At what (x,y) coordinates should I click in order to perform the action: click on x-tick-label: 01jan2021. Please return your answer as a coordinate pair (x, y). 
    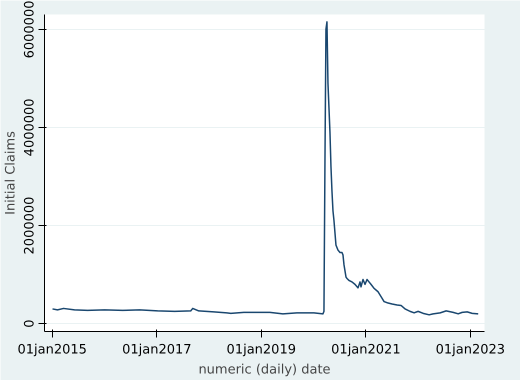
    Looking at the image, I should click on (366, 350).